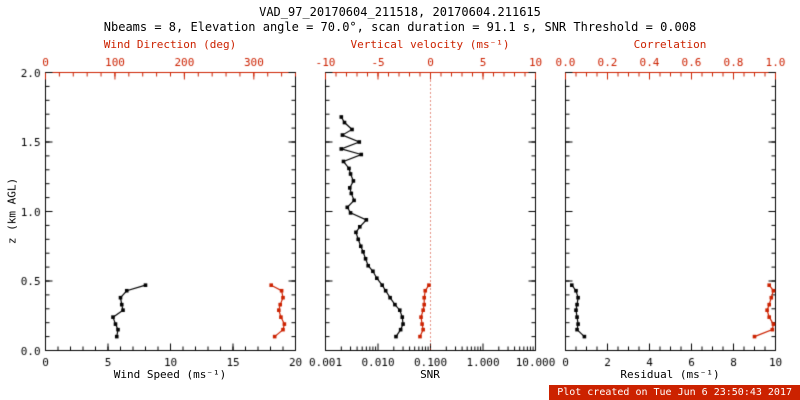  I want to click on snr-axis-label: SNR, so click(430, 374).